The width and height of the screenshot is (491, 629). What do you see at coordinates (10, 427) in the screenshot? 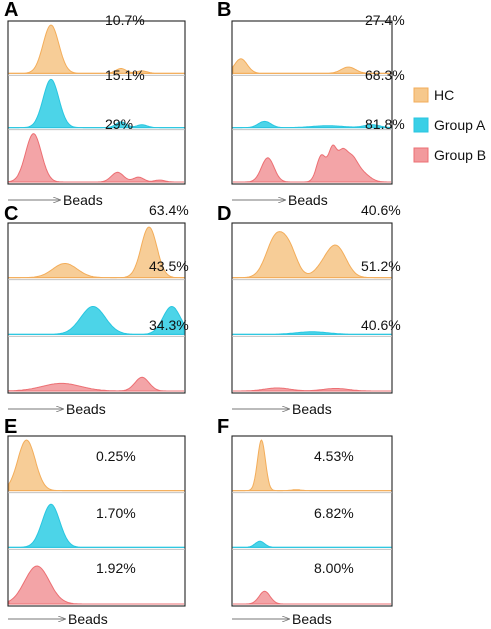
I see `panel-label: E` at bounding box center [10, 427].